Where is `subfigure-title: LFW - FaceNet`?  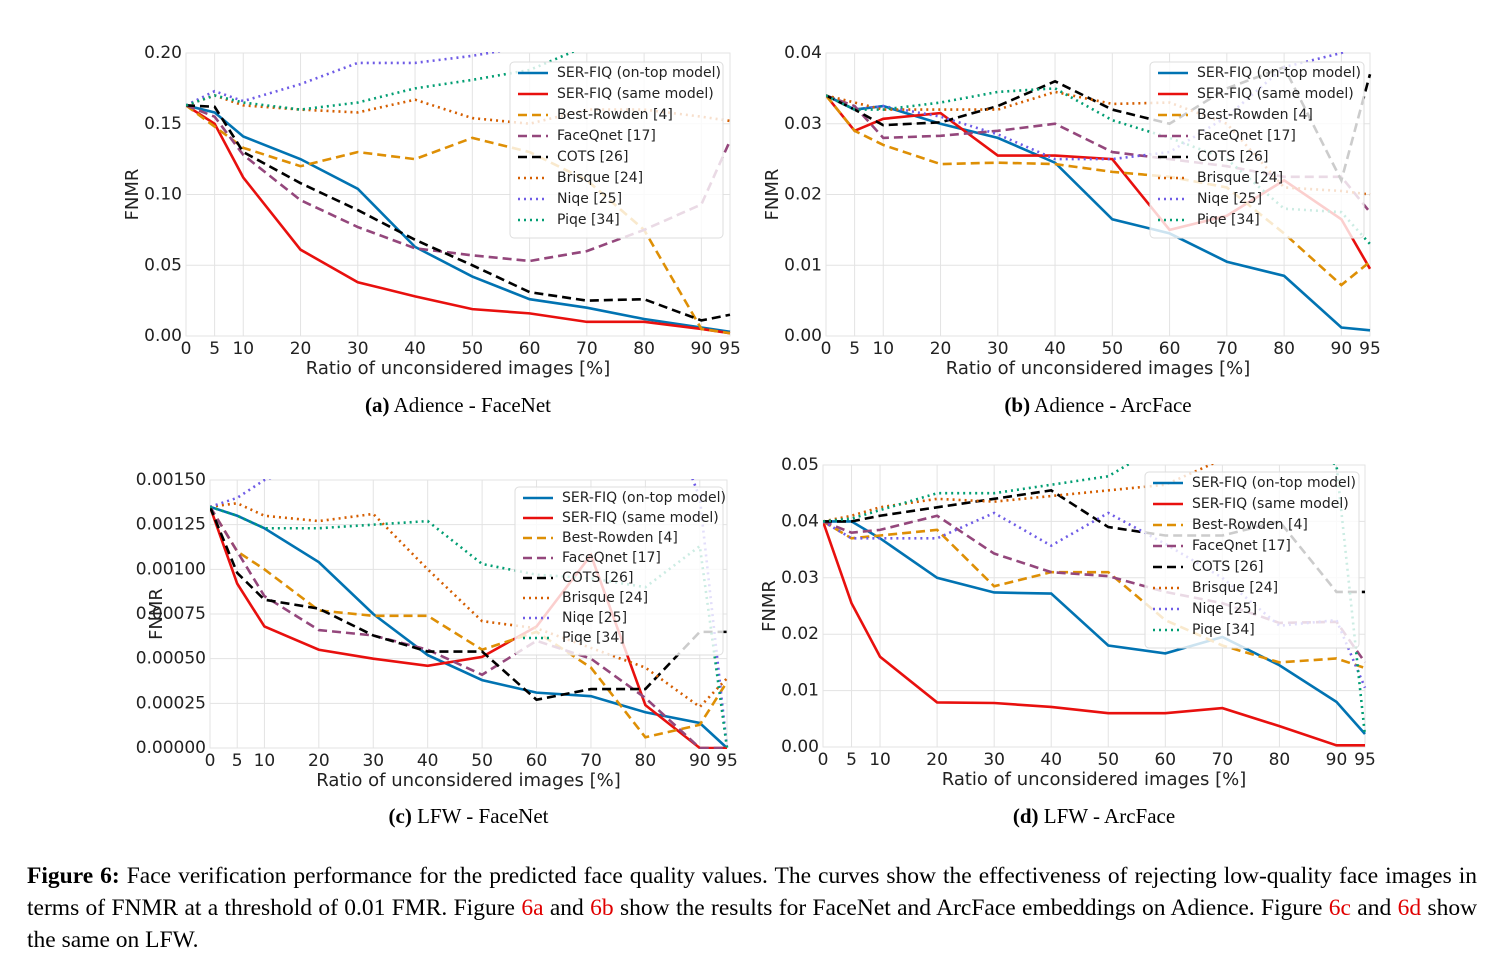 subfigure-title: LFW - FaceNet is located at coordinates (483, 816).